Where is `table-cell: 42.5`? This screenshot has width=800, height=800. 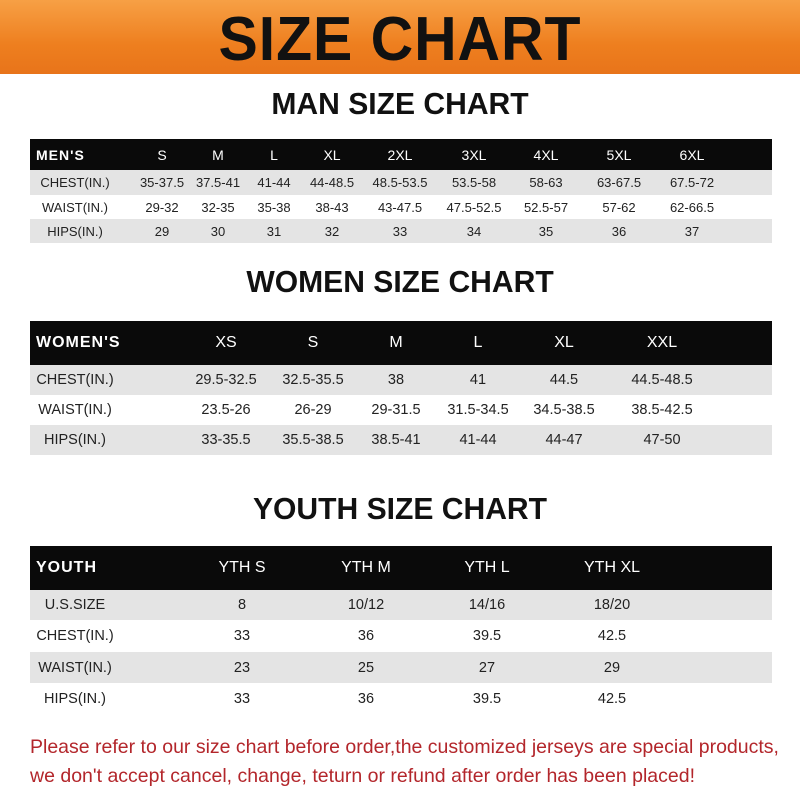
table-cell: 42.5 is located at coordinates (612, 636).